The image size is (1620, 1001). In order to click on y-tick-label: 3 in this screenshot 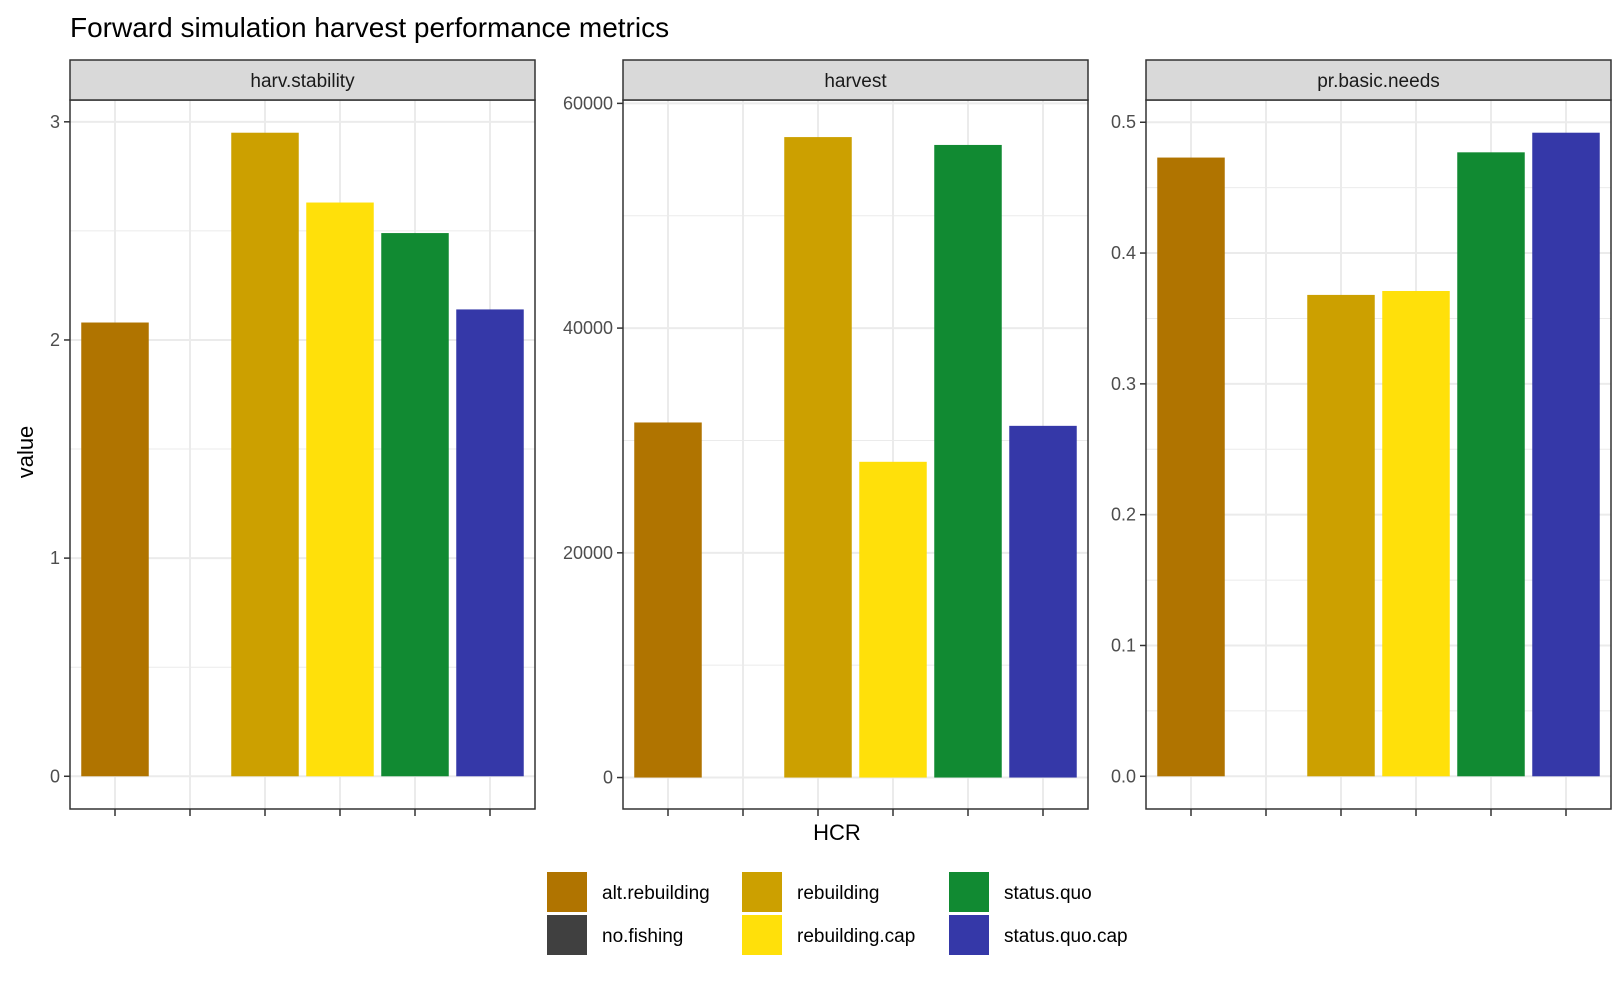, I will do `click(55, 122)`.